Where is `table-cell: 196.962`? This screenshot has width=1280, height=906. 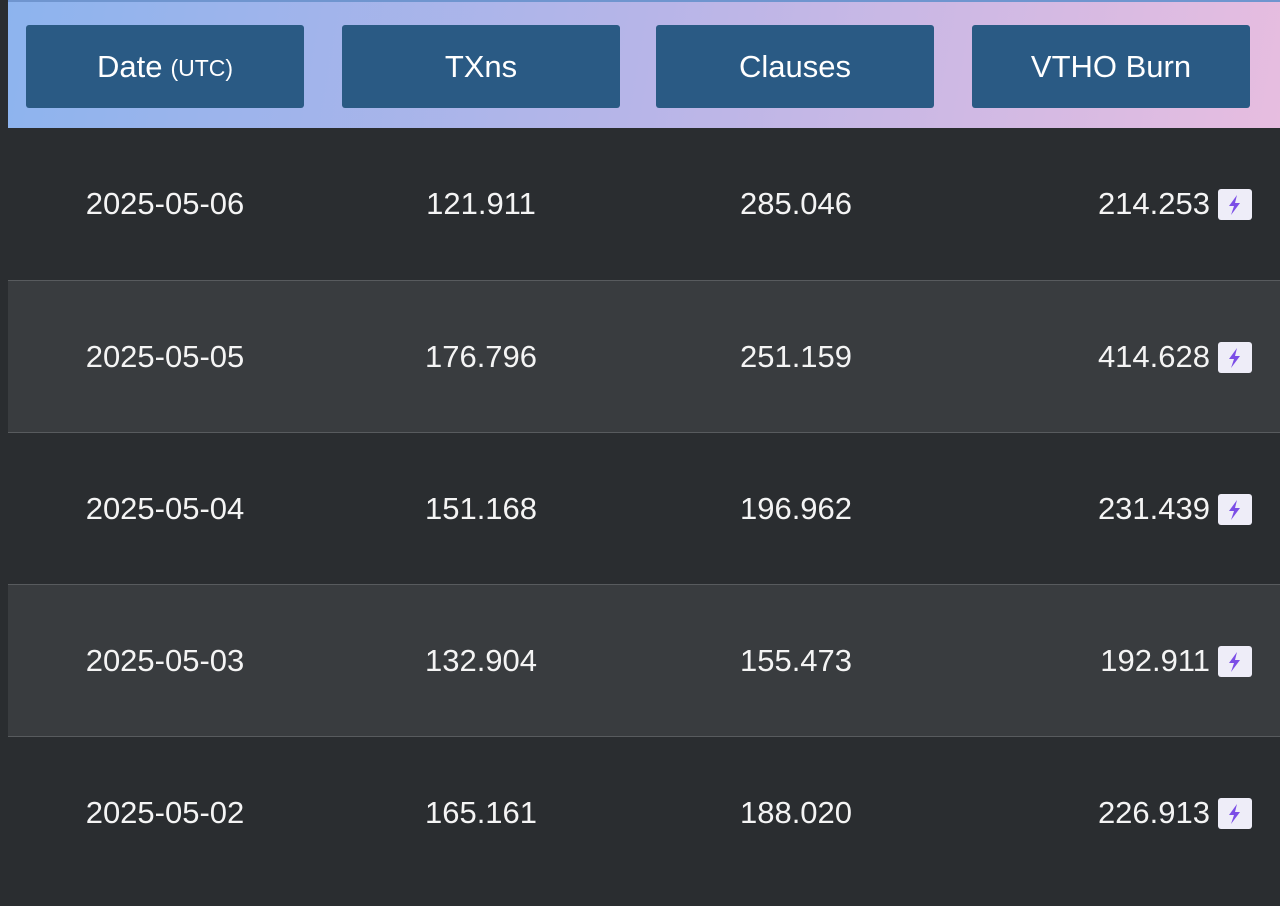 table-cell: 196.962 is located at coordinates (796, 508).